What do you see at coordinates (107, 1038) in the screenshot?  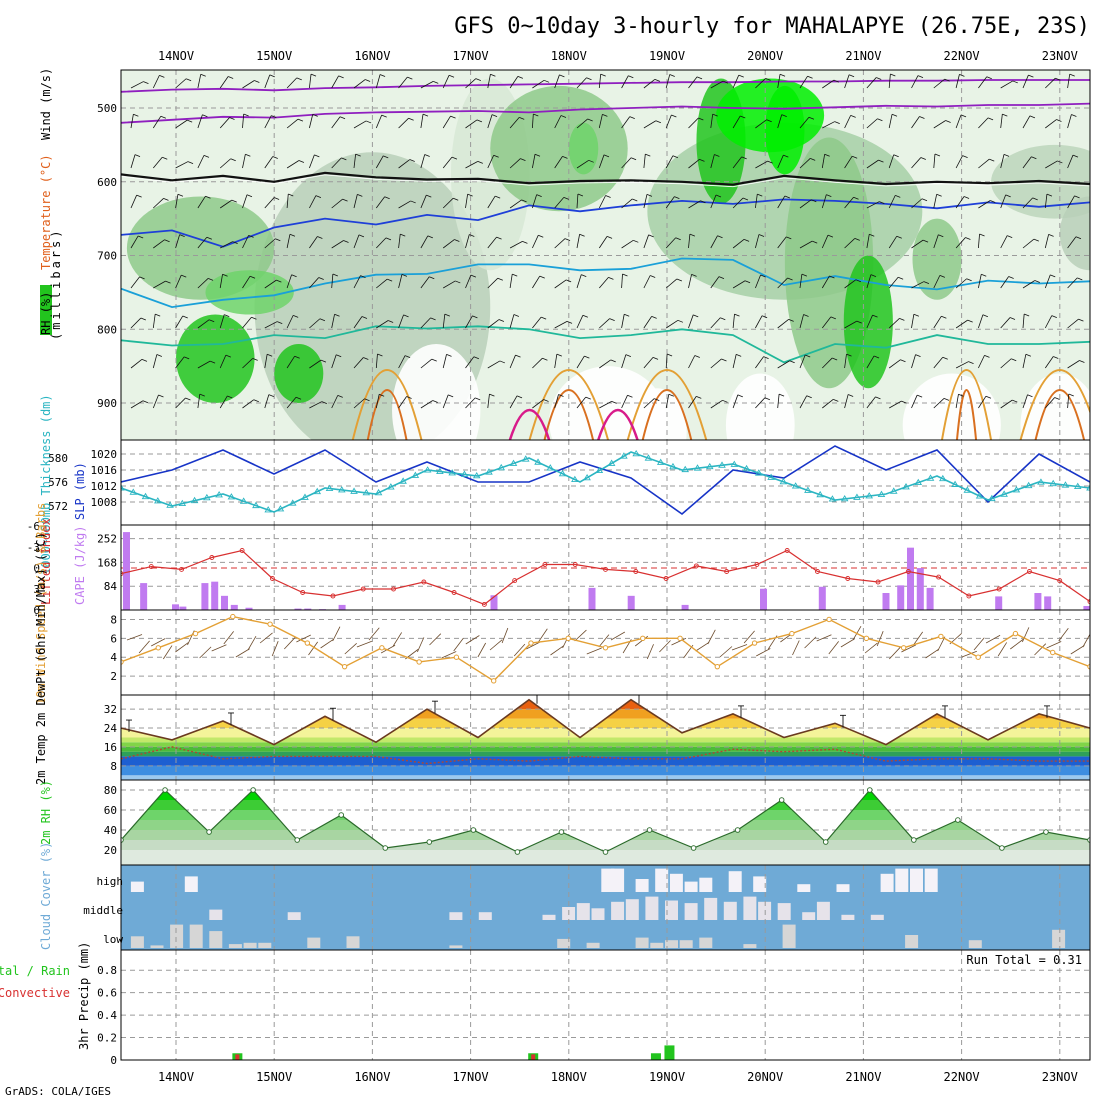 I see `precip-tick-label: 0.2` at bounding box center [107, 1038].